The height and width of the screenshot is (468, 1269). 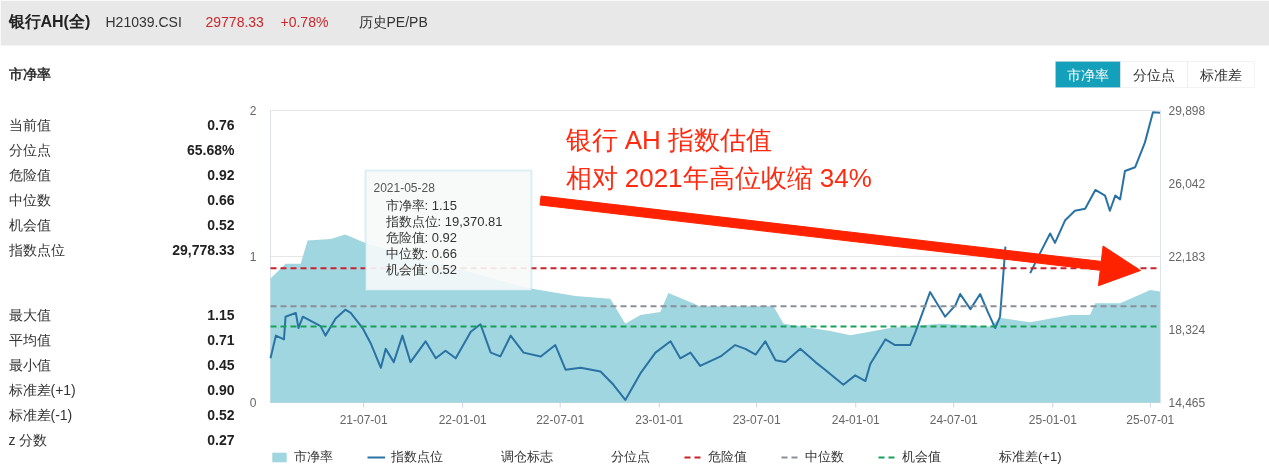 What do you see at coordinates (304, 21) in the screenshot?
I see `text: +0.78%` at bounding box center [304, 21].